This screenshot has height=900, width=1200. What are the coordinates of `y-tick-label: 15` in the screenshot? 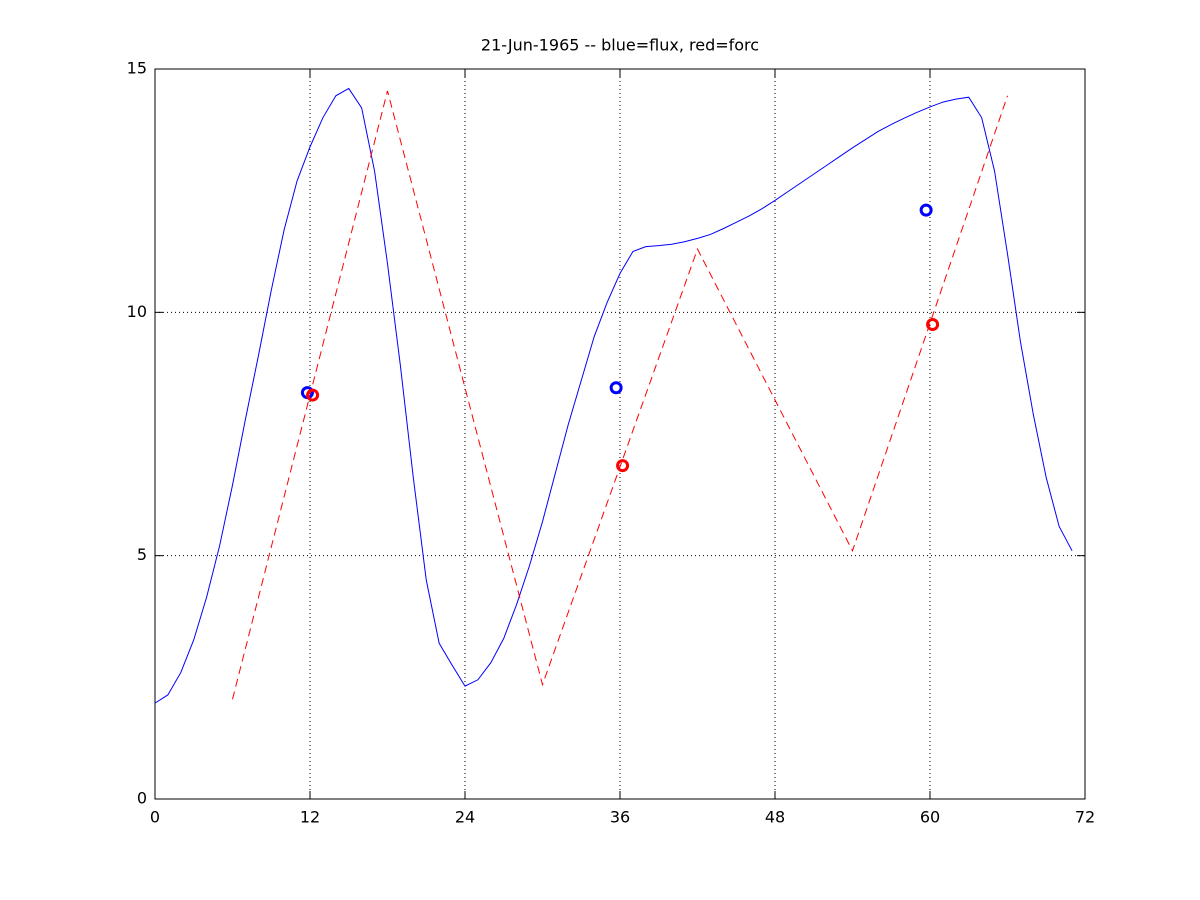 It's located at (137, 68).